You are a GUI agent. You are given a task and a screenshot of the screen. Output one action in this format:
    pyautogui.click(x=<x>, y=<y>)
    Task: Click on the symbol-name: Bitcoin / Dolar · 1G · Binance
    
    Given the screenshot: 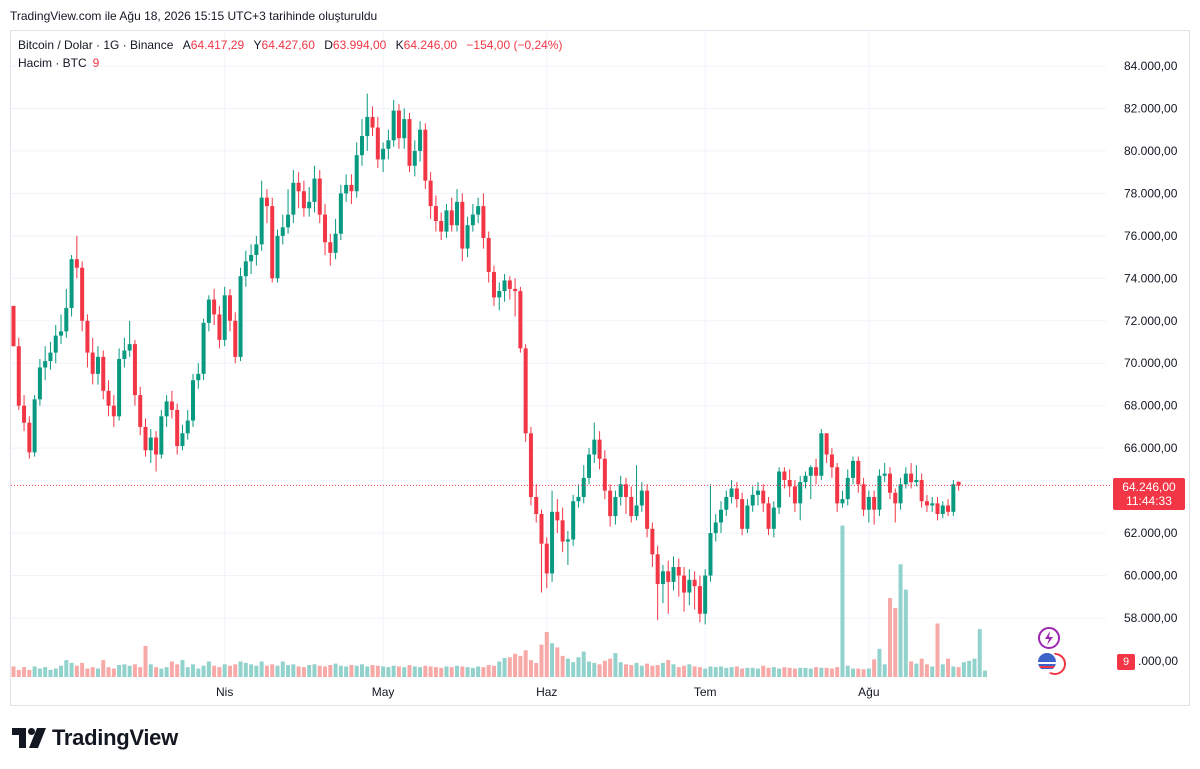 What is the action you would take?
    pyautogui.click(x=96, y=45)
    